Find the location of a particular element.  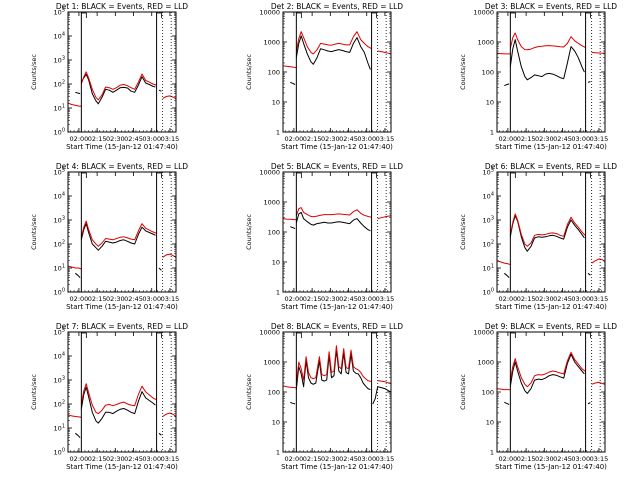

panel-9-xtick-label: 03:15 is located at coordinates (599, 459).